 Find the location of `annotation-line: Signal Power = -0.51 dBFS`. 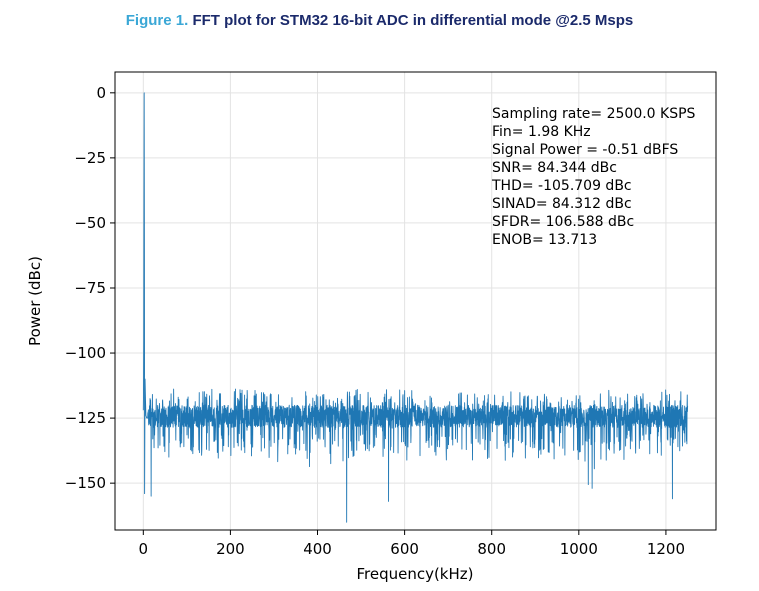

annotation-line: Signal Power = -0.51 dBFS is located at coordinates (585, 150).